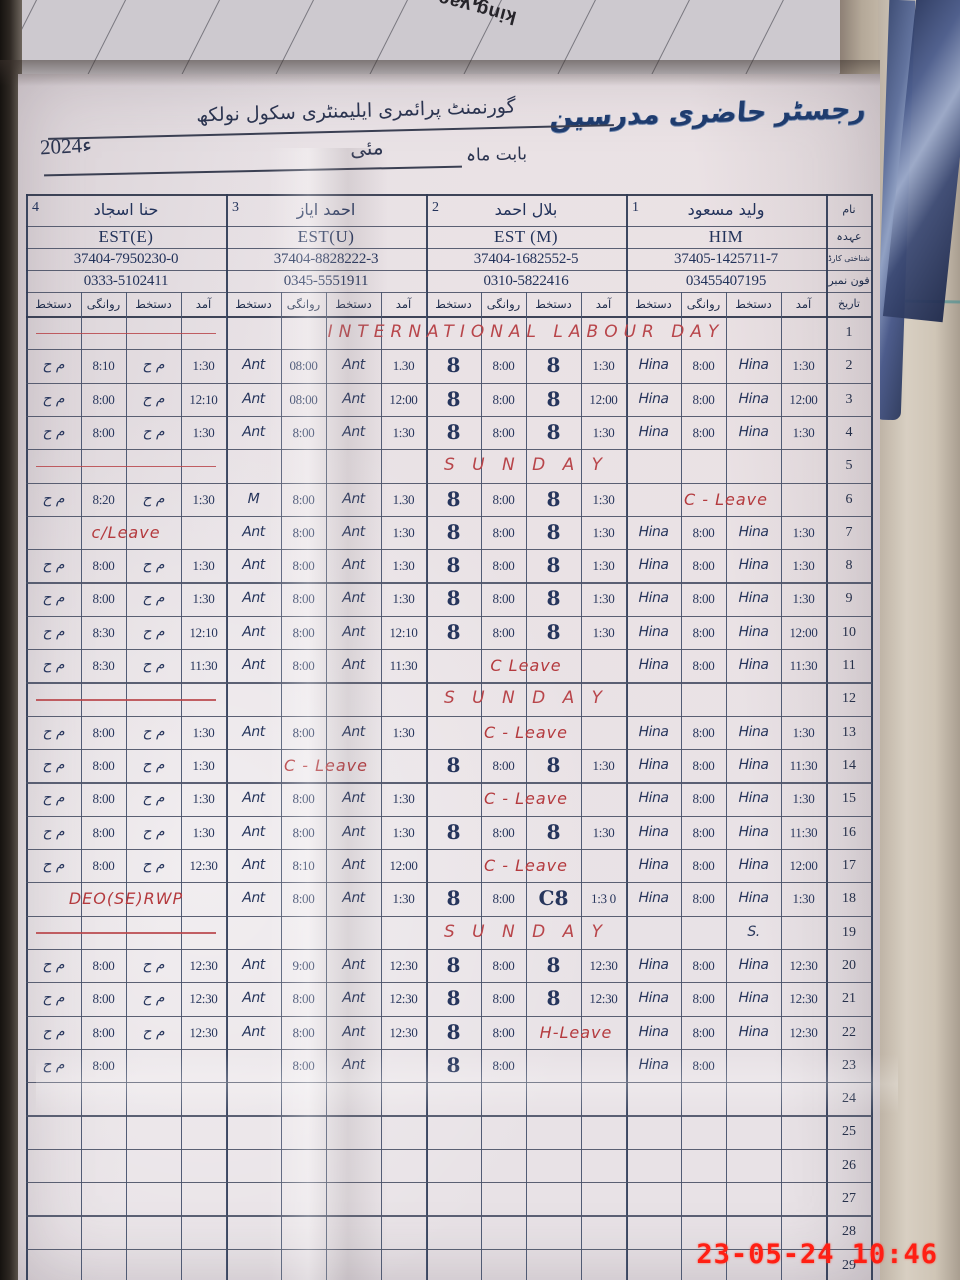 This screenshot has height=1280, width=960. I want to click on cell-d8-c9: 8, so click(453, 565).